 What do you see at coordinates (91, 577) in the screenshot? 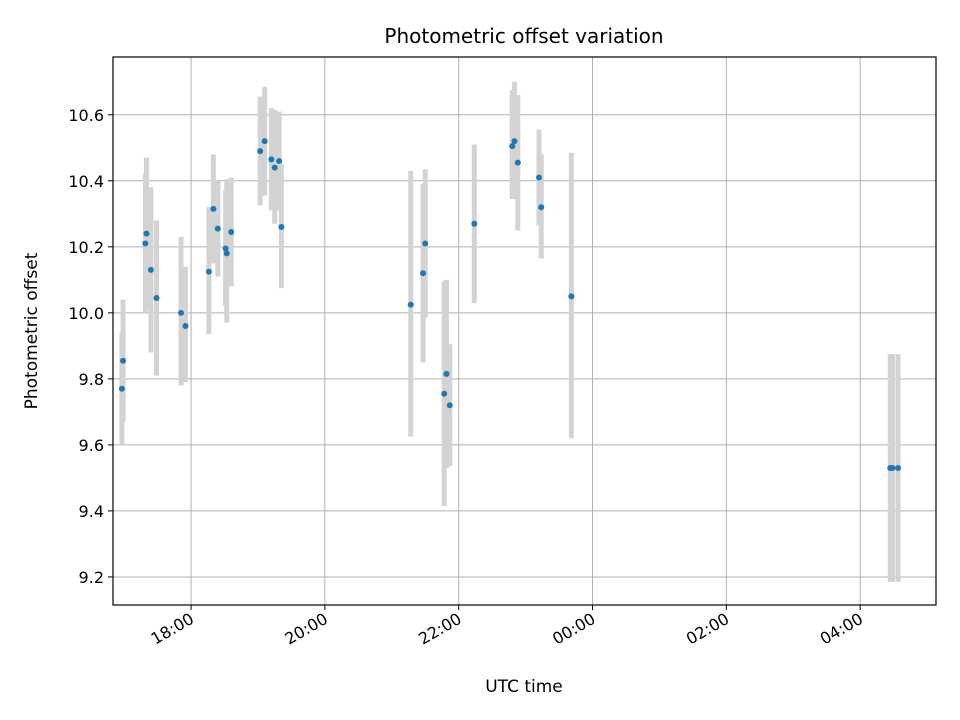
I see `y-tick-label: 9.2` at bounding box center [91, 577].